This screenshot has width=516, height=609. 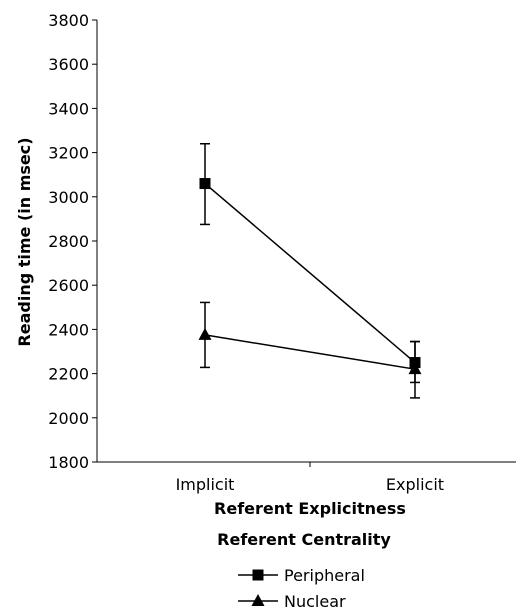 What do you see at coordinates (310, 508) in the screenshot?
I see `x-axis-title: Referent Explicitness` at bounding box center [310, 508].